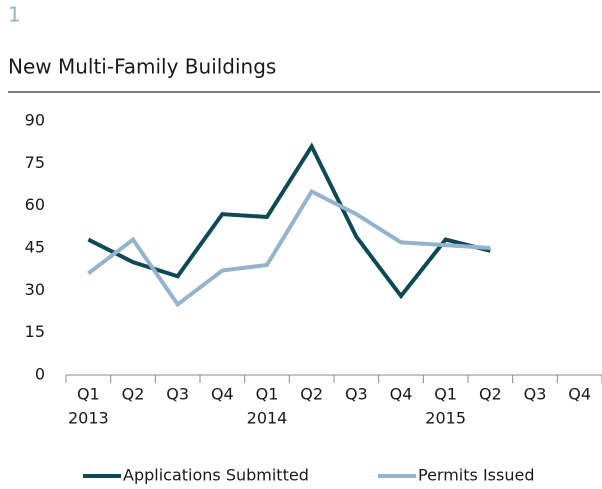 This screenshot has width=602, height=489. What do you see at coordinates (40, 374) in the screenshot?
I see `y-tick-label: 0` at bounding box center [40, 374].